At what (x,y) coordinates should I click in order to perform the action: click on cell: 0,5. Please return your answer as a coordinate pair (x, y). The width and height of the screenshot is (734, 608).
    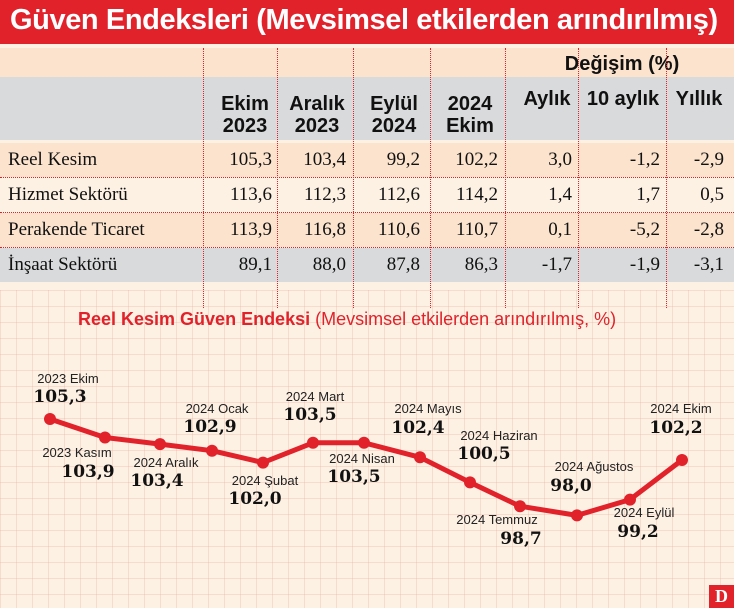
    Looking at the image, I should click on (712, 194).